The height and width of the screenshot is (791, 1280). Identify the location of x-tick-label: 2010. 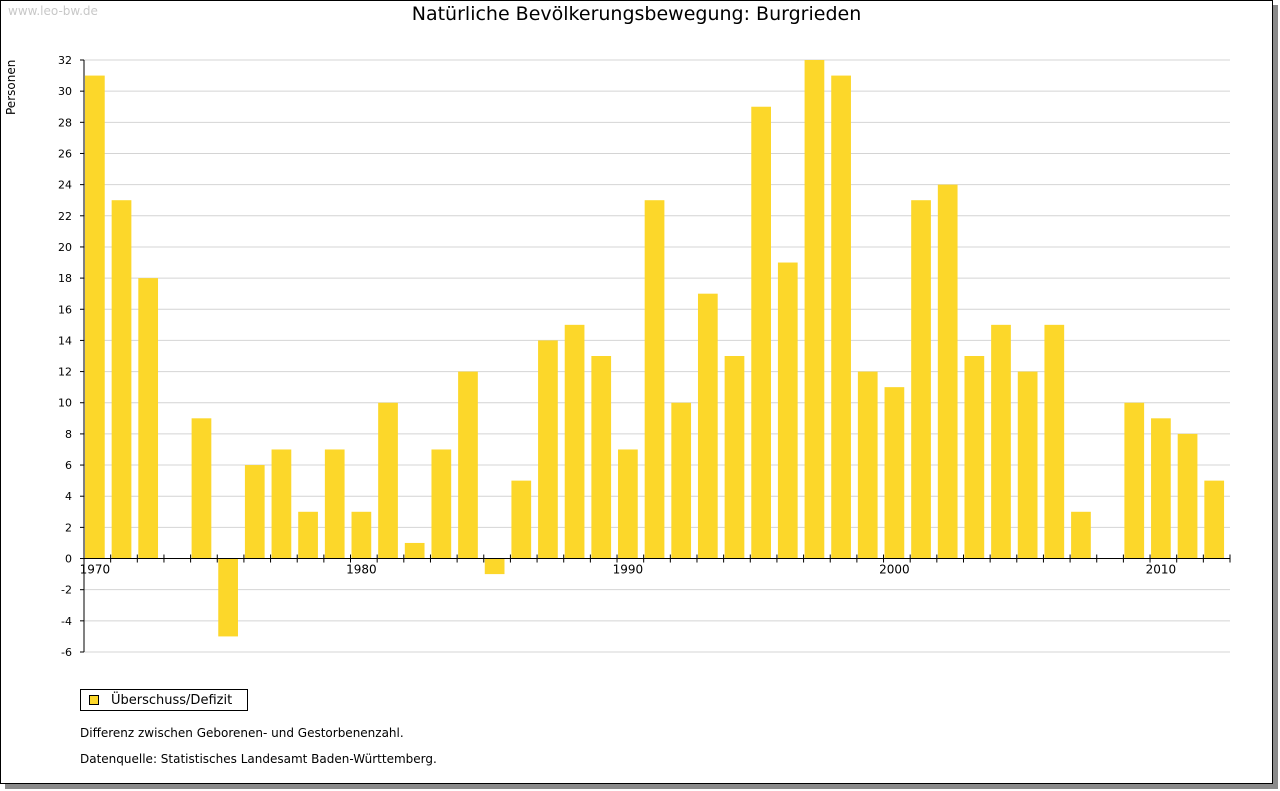
(1161, 570).